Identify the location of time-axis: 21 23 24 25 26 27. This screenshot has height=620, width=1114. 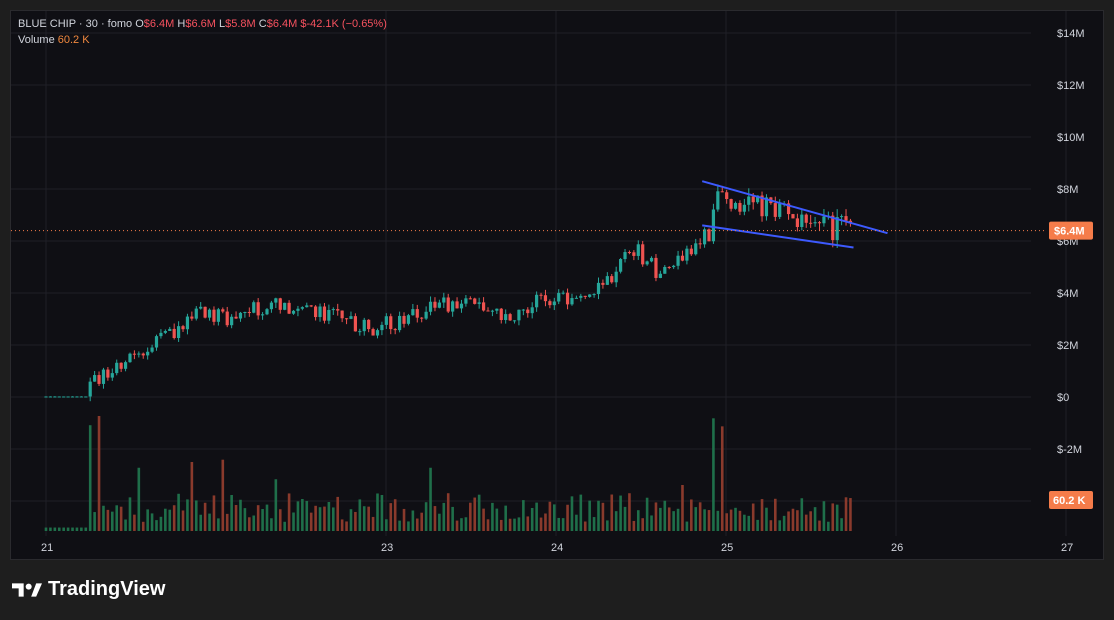
(557, 548).